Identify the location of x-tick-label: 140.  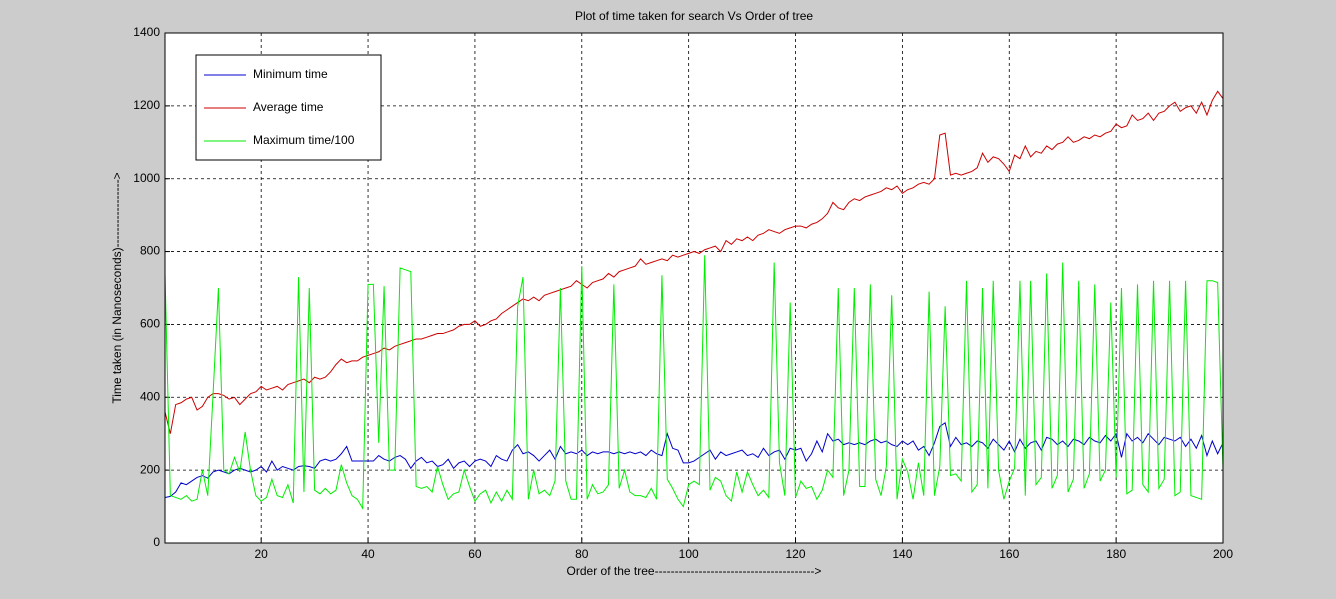
(902, 554).